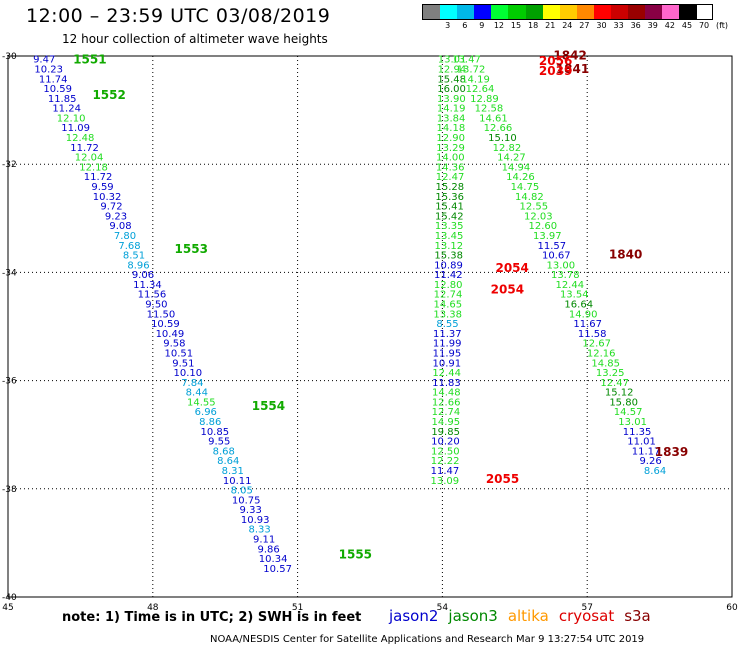 The width and height of the screenshot is (740, 650). What do you see at coordinates (448, 285) in the screenshot?
I see `data-point-label: 12.80` at bounding box center [448, 285].